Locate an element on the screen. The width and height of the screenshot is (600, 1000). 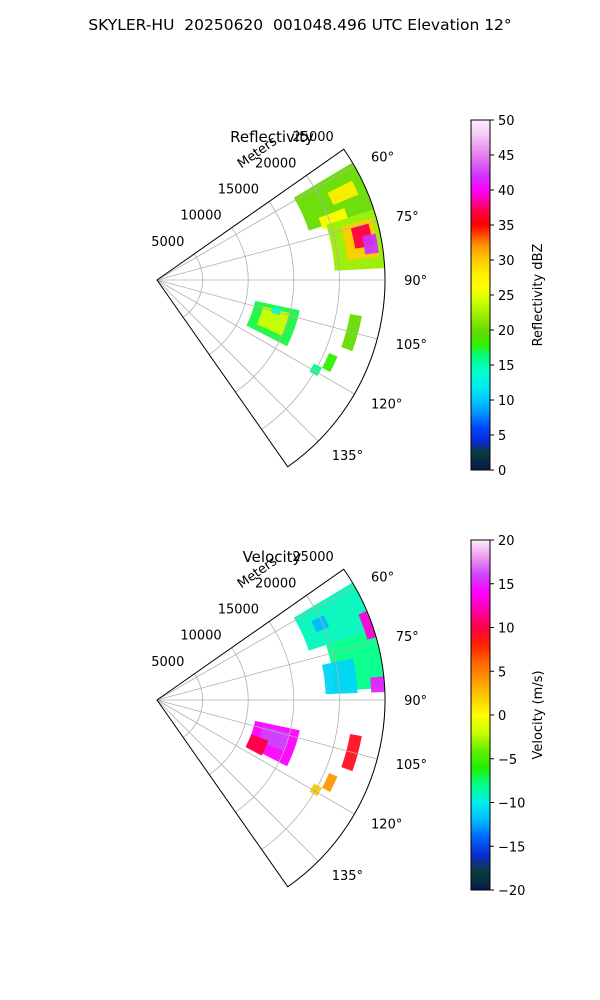
colorbar-label: Velocity (m/s) is located at coordinates (538, 714).